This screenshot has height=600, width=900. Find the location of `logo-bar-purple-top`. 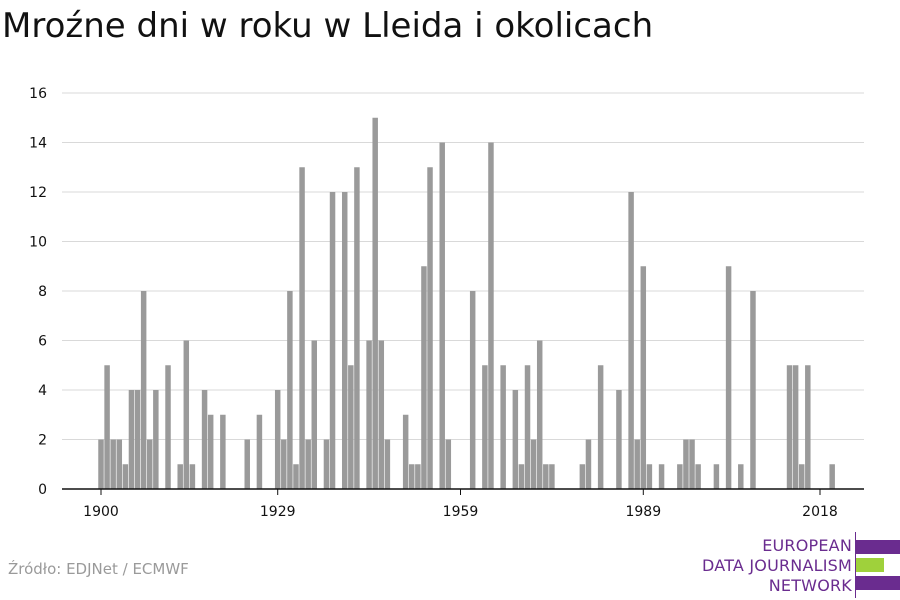

logo-bar-purple-top is located at coordinates (878, 547).